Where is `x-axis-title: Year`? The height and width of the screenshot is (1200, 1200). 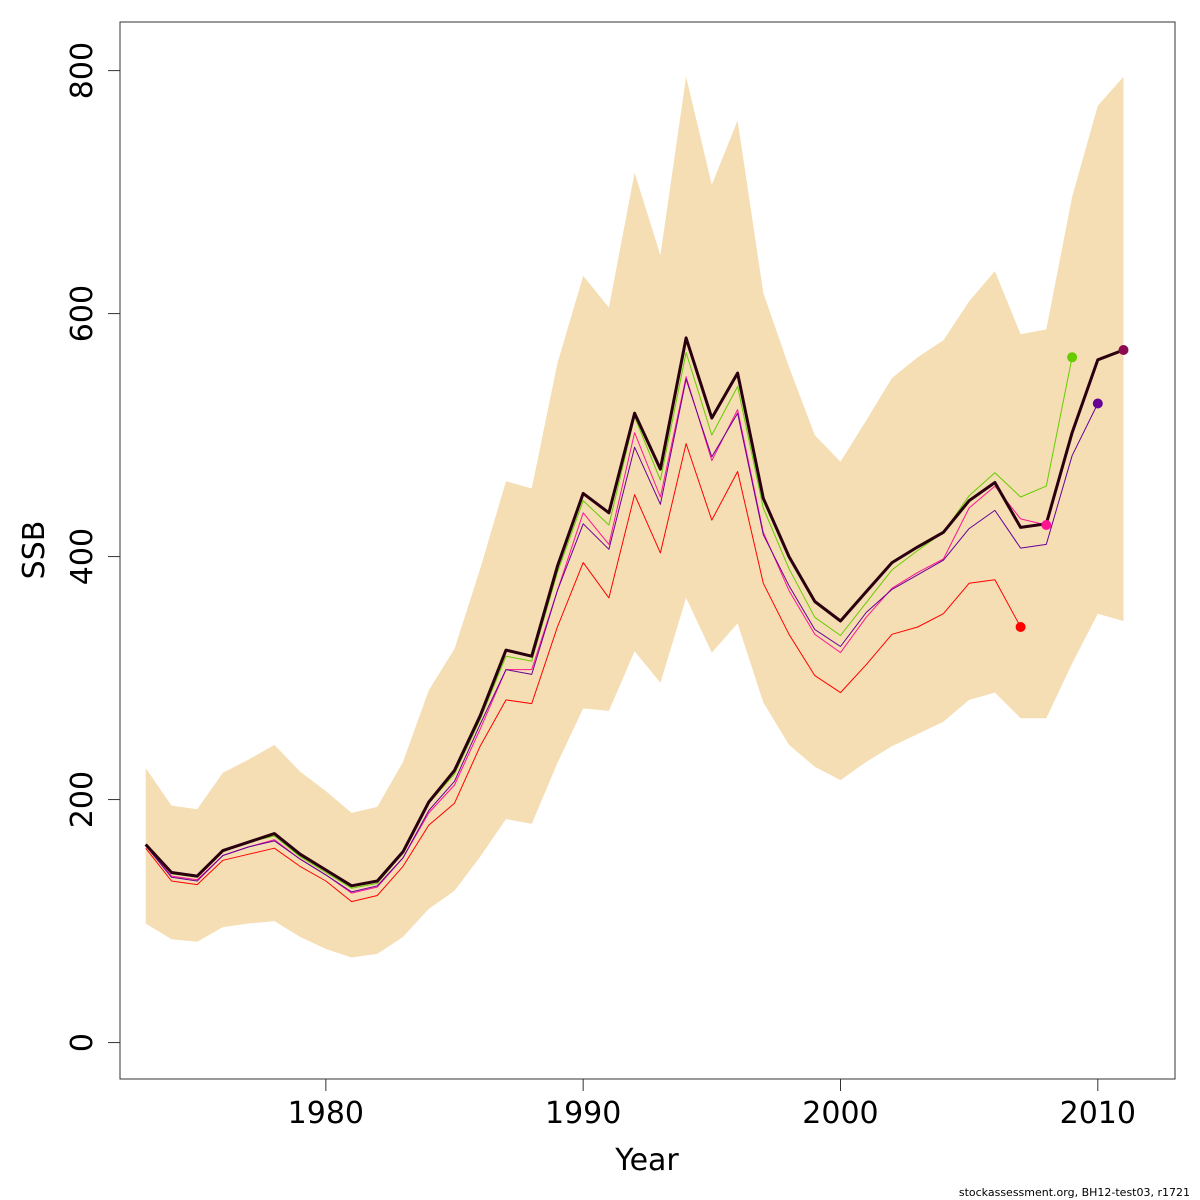
x-axis-title: Year is located at coordinates (646, 1160).